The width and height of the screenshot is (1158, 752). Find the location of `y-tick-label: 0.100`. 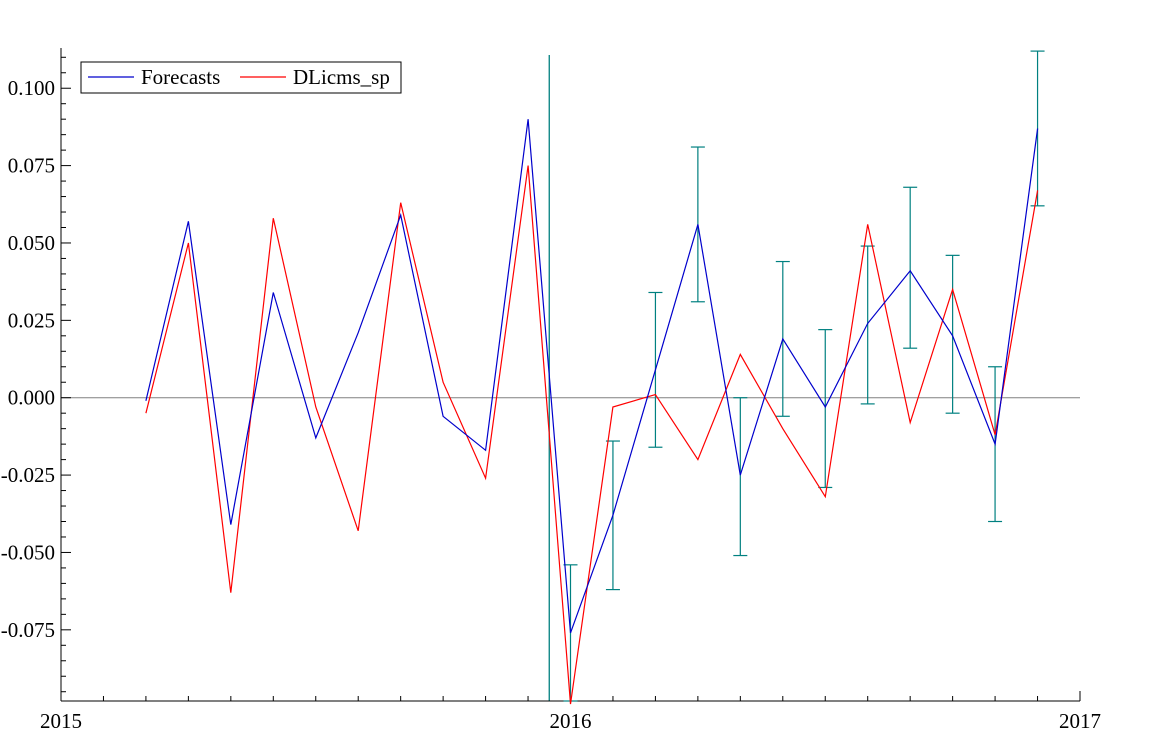

y-tick-label: 0.100 is located at coordinates (31, 88).